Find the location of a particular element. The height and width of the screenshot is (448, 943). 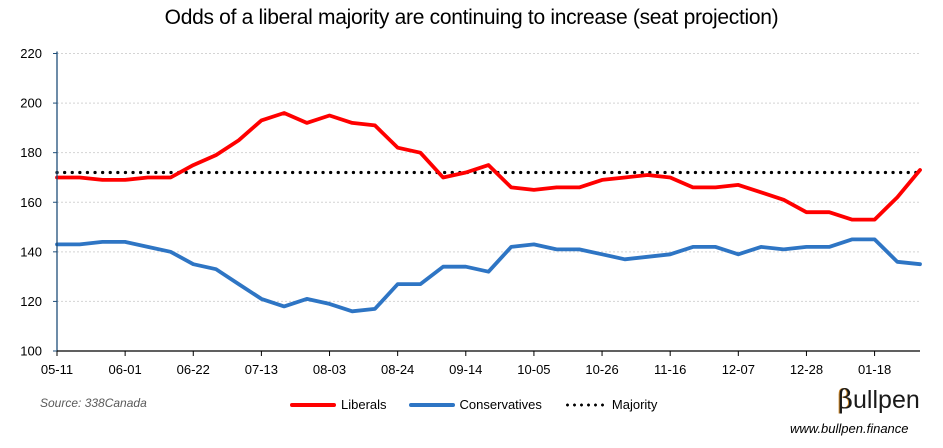

y-tick-label: 220 is located at coordinates (31, 53).